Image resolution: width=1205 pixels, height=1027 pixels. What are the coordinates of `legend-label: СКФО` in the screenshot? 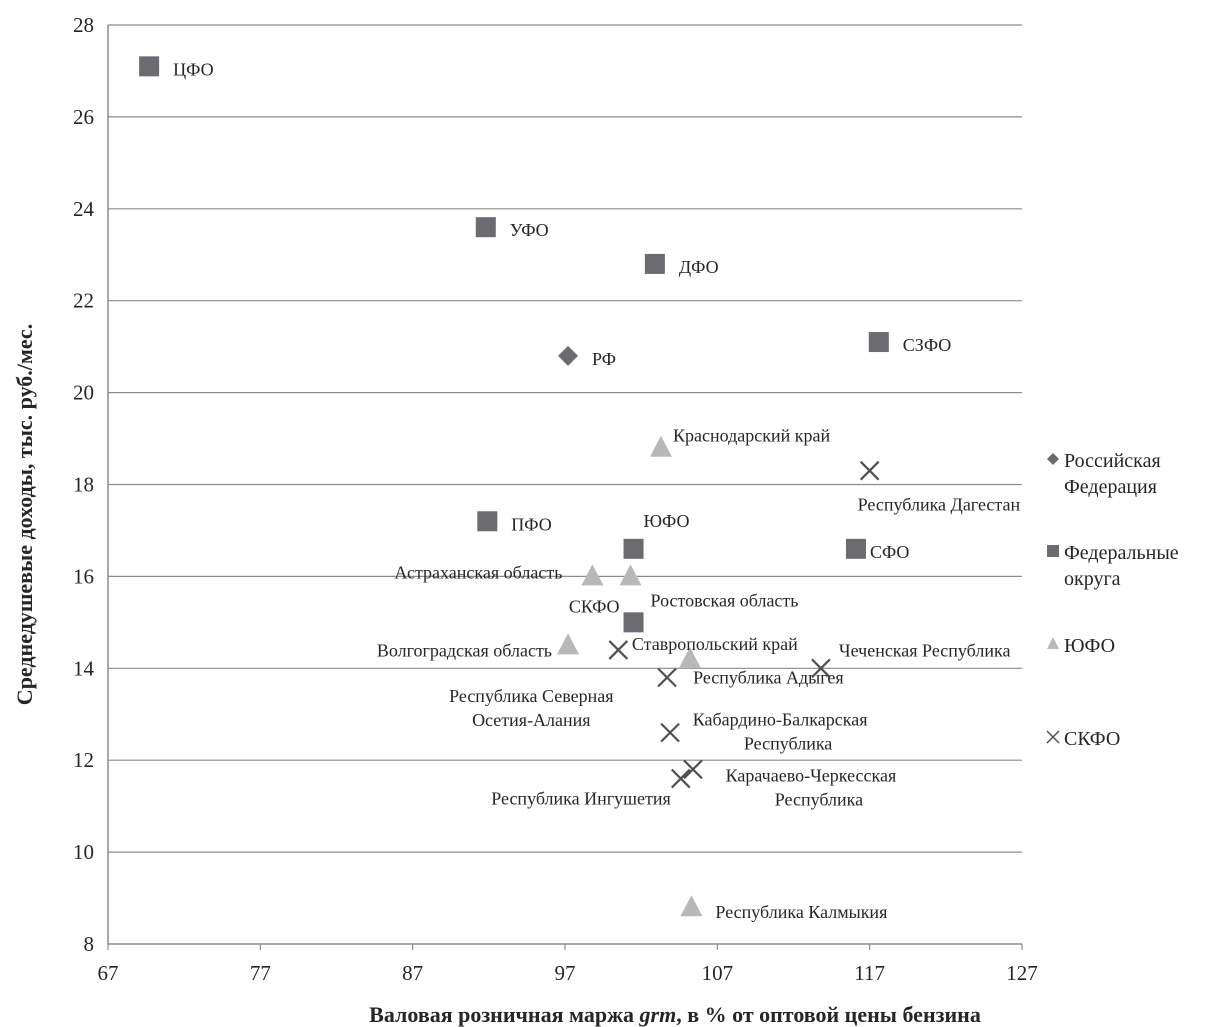 It's located at (1092, 739).